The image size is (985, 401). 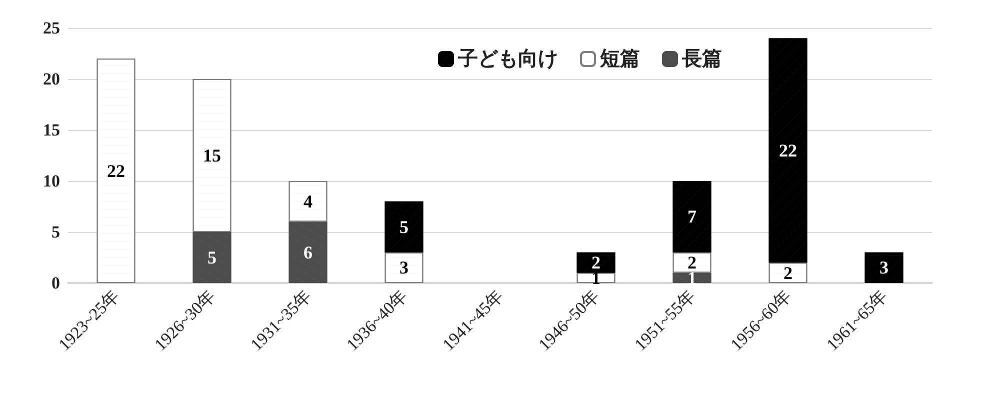 I want to click on y-tick-label: 25, so click(x=51, y=28).